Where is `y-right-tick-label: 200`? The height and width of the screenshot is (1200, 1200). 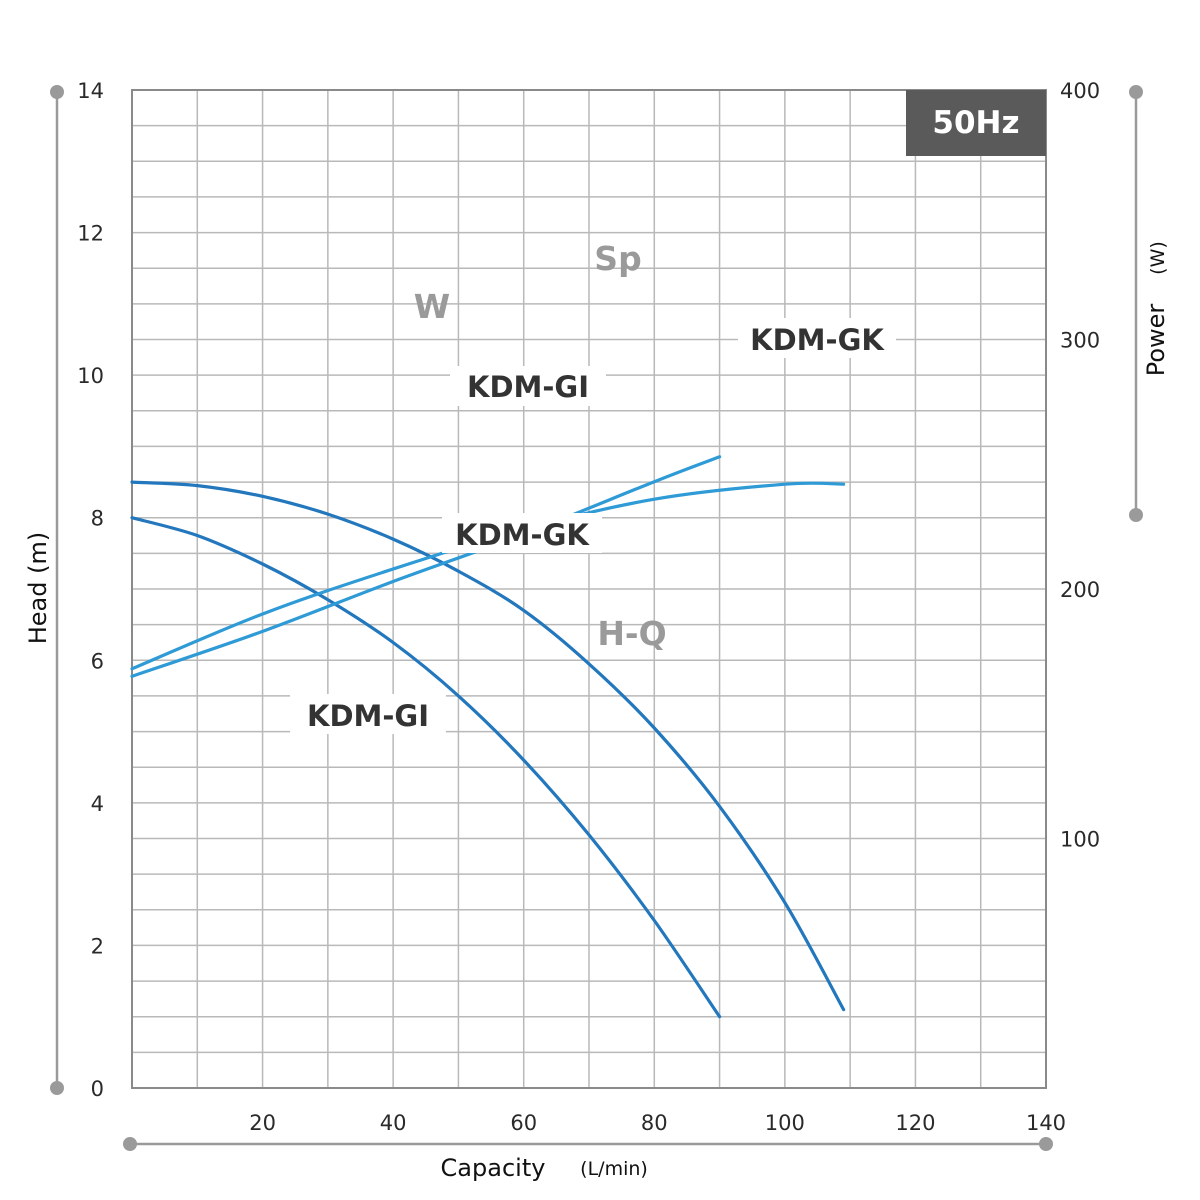 y-right-tick-label: 200 is located at coordinates (1080, 590).